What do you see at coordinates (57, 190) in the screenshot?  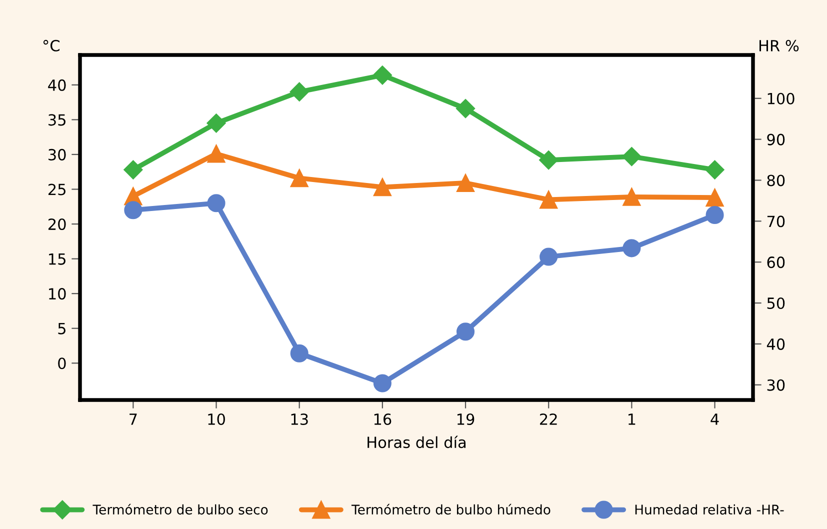 I see `y-tick-label: 25` at bounding box center [57, 190].